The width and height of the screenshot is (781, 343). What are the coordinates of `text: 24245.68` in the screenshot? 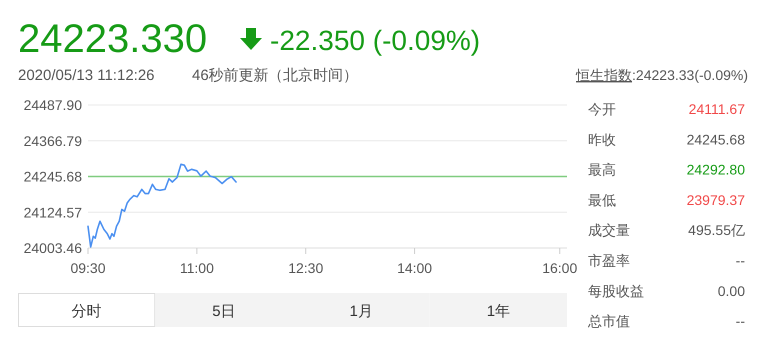 It's located at (715, 139).